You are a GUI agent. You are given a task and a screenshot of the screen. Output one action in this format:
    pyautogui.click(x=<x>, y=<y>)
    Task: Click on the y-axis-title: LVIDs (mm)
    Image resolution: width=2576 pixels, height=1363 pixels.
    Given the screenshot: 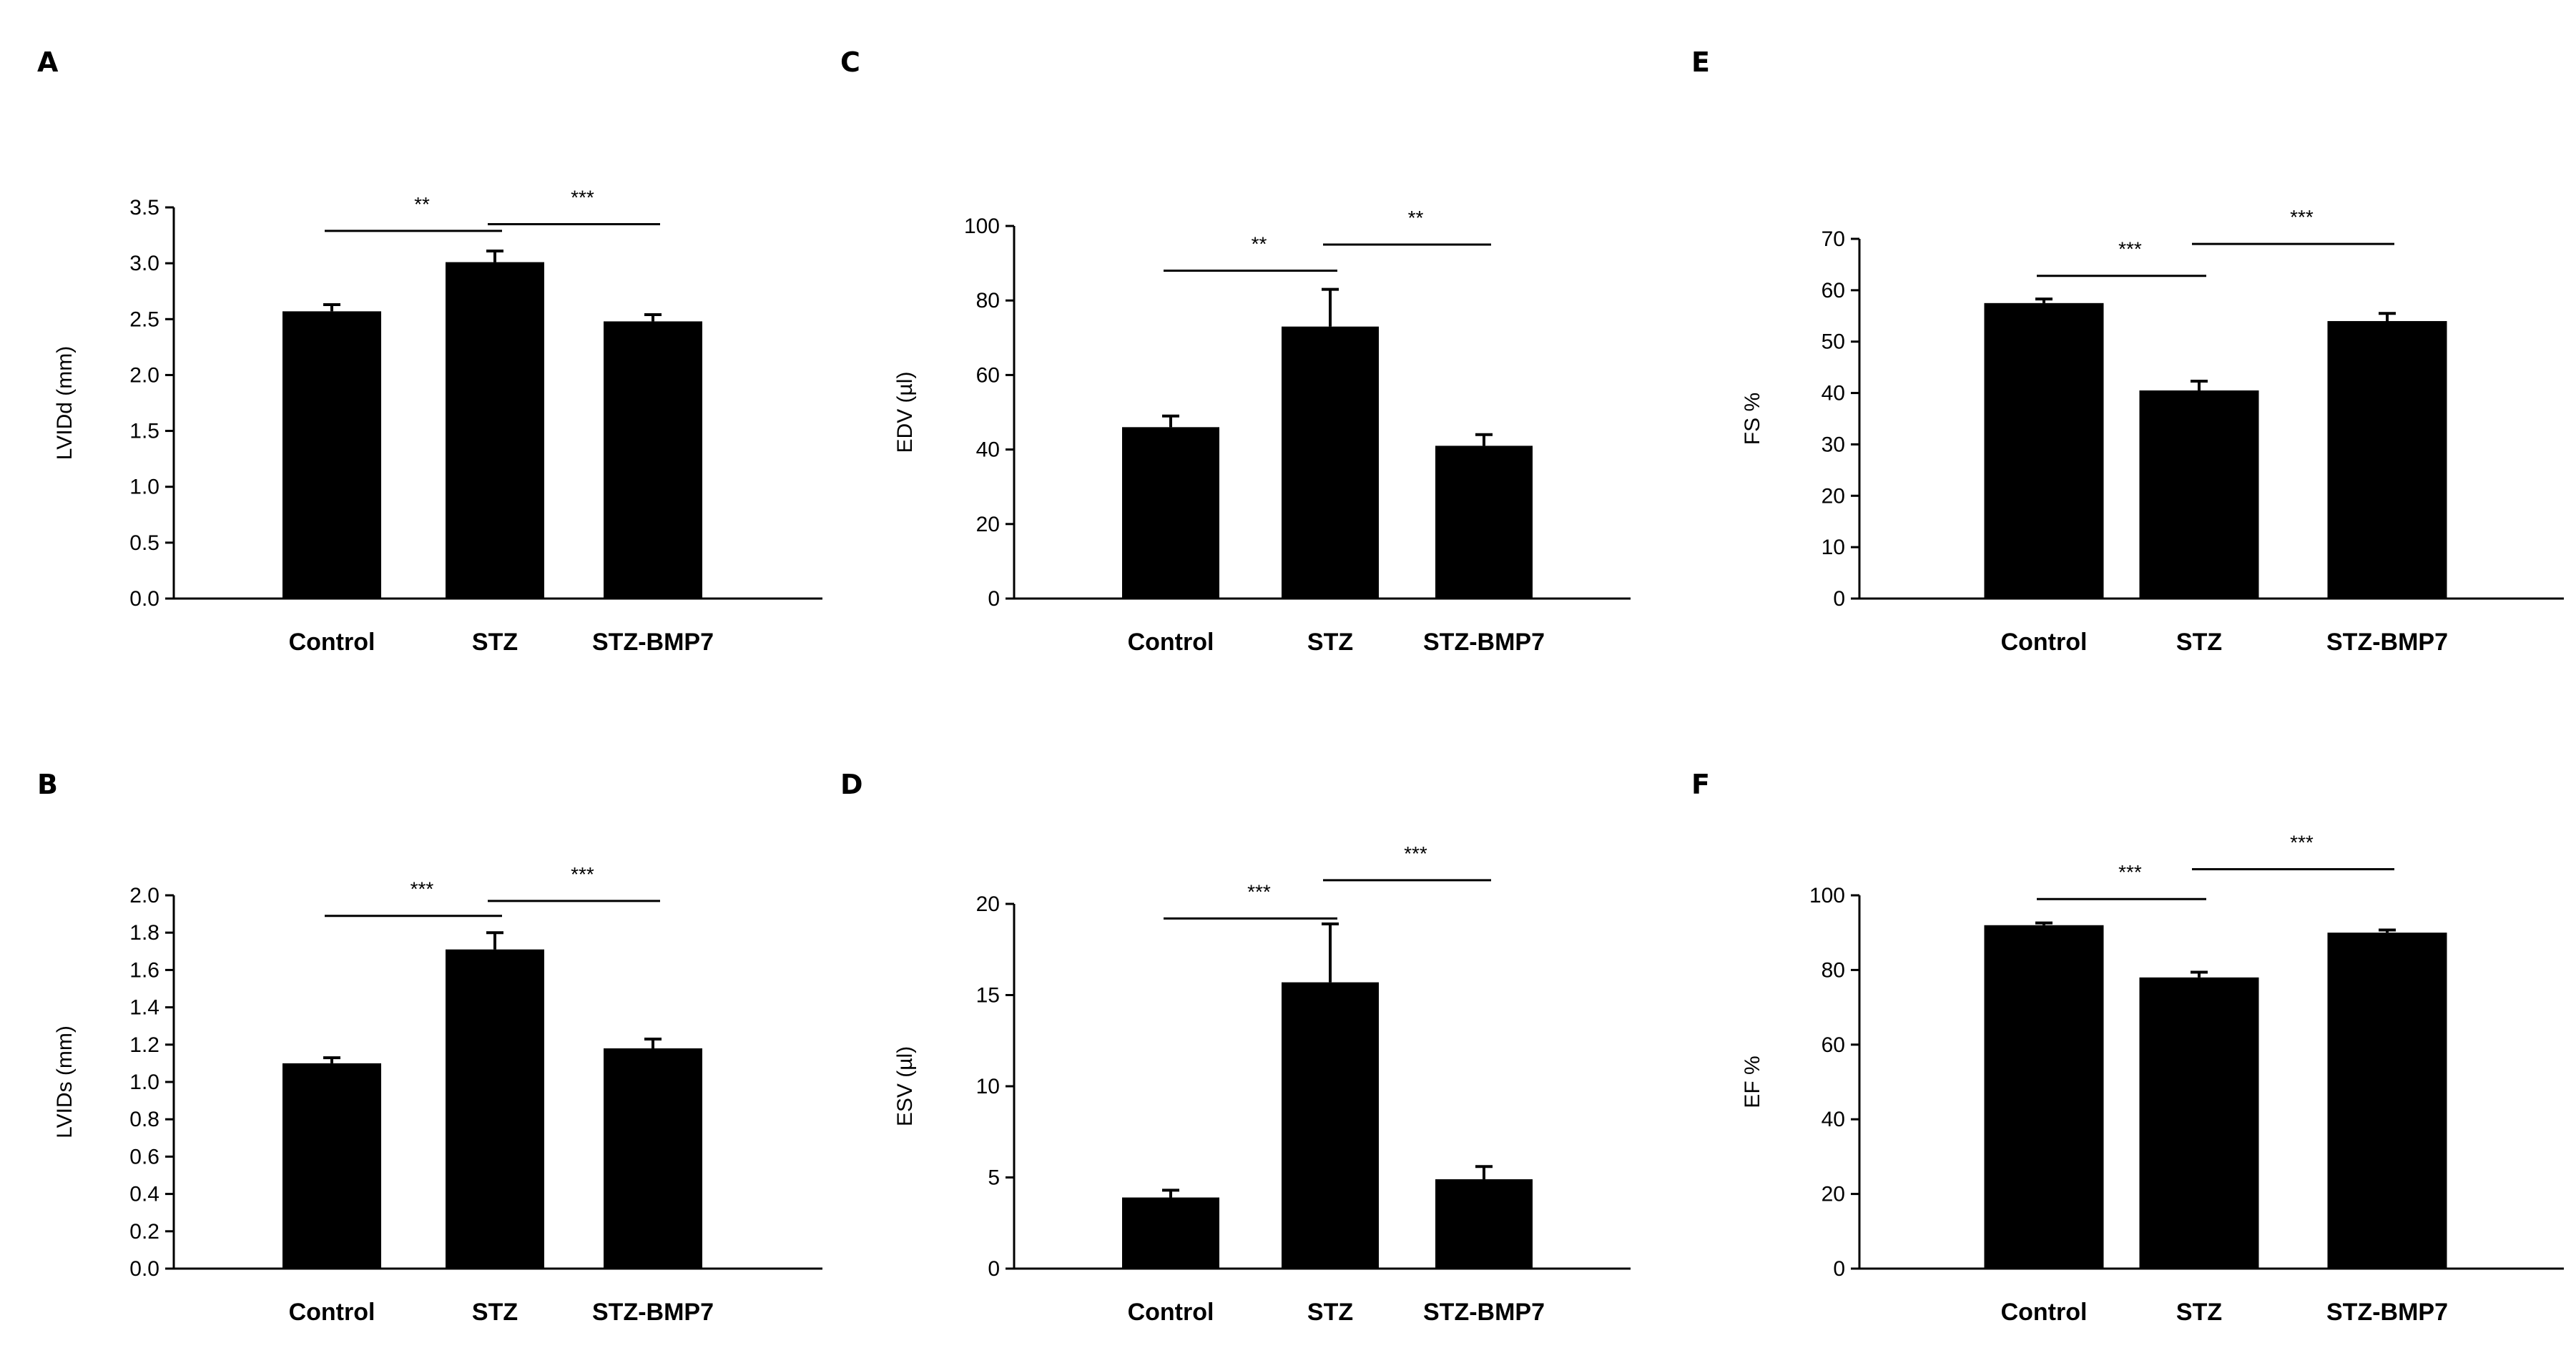 What is the action you would take?
    pyautogui.click(x=65, y=1081)
    